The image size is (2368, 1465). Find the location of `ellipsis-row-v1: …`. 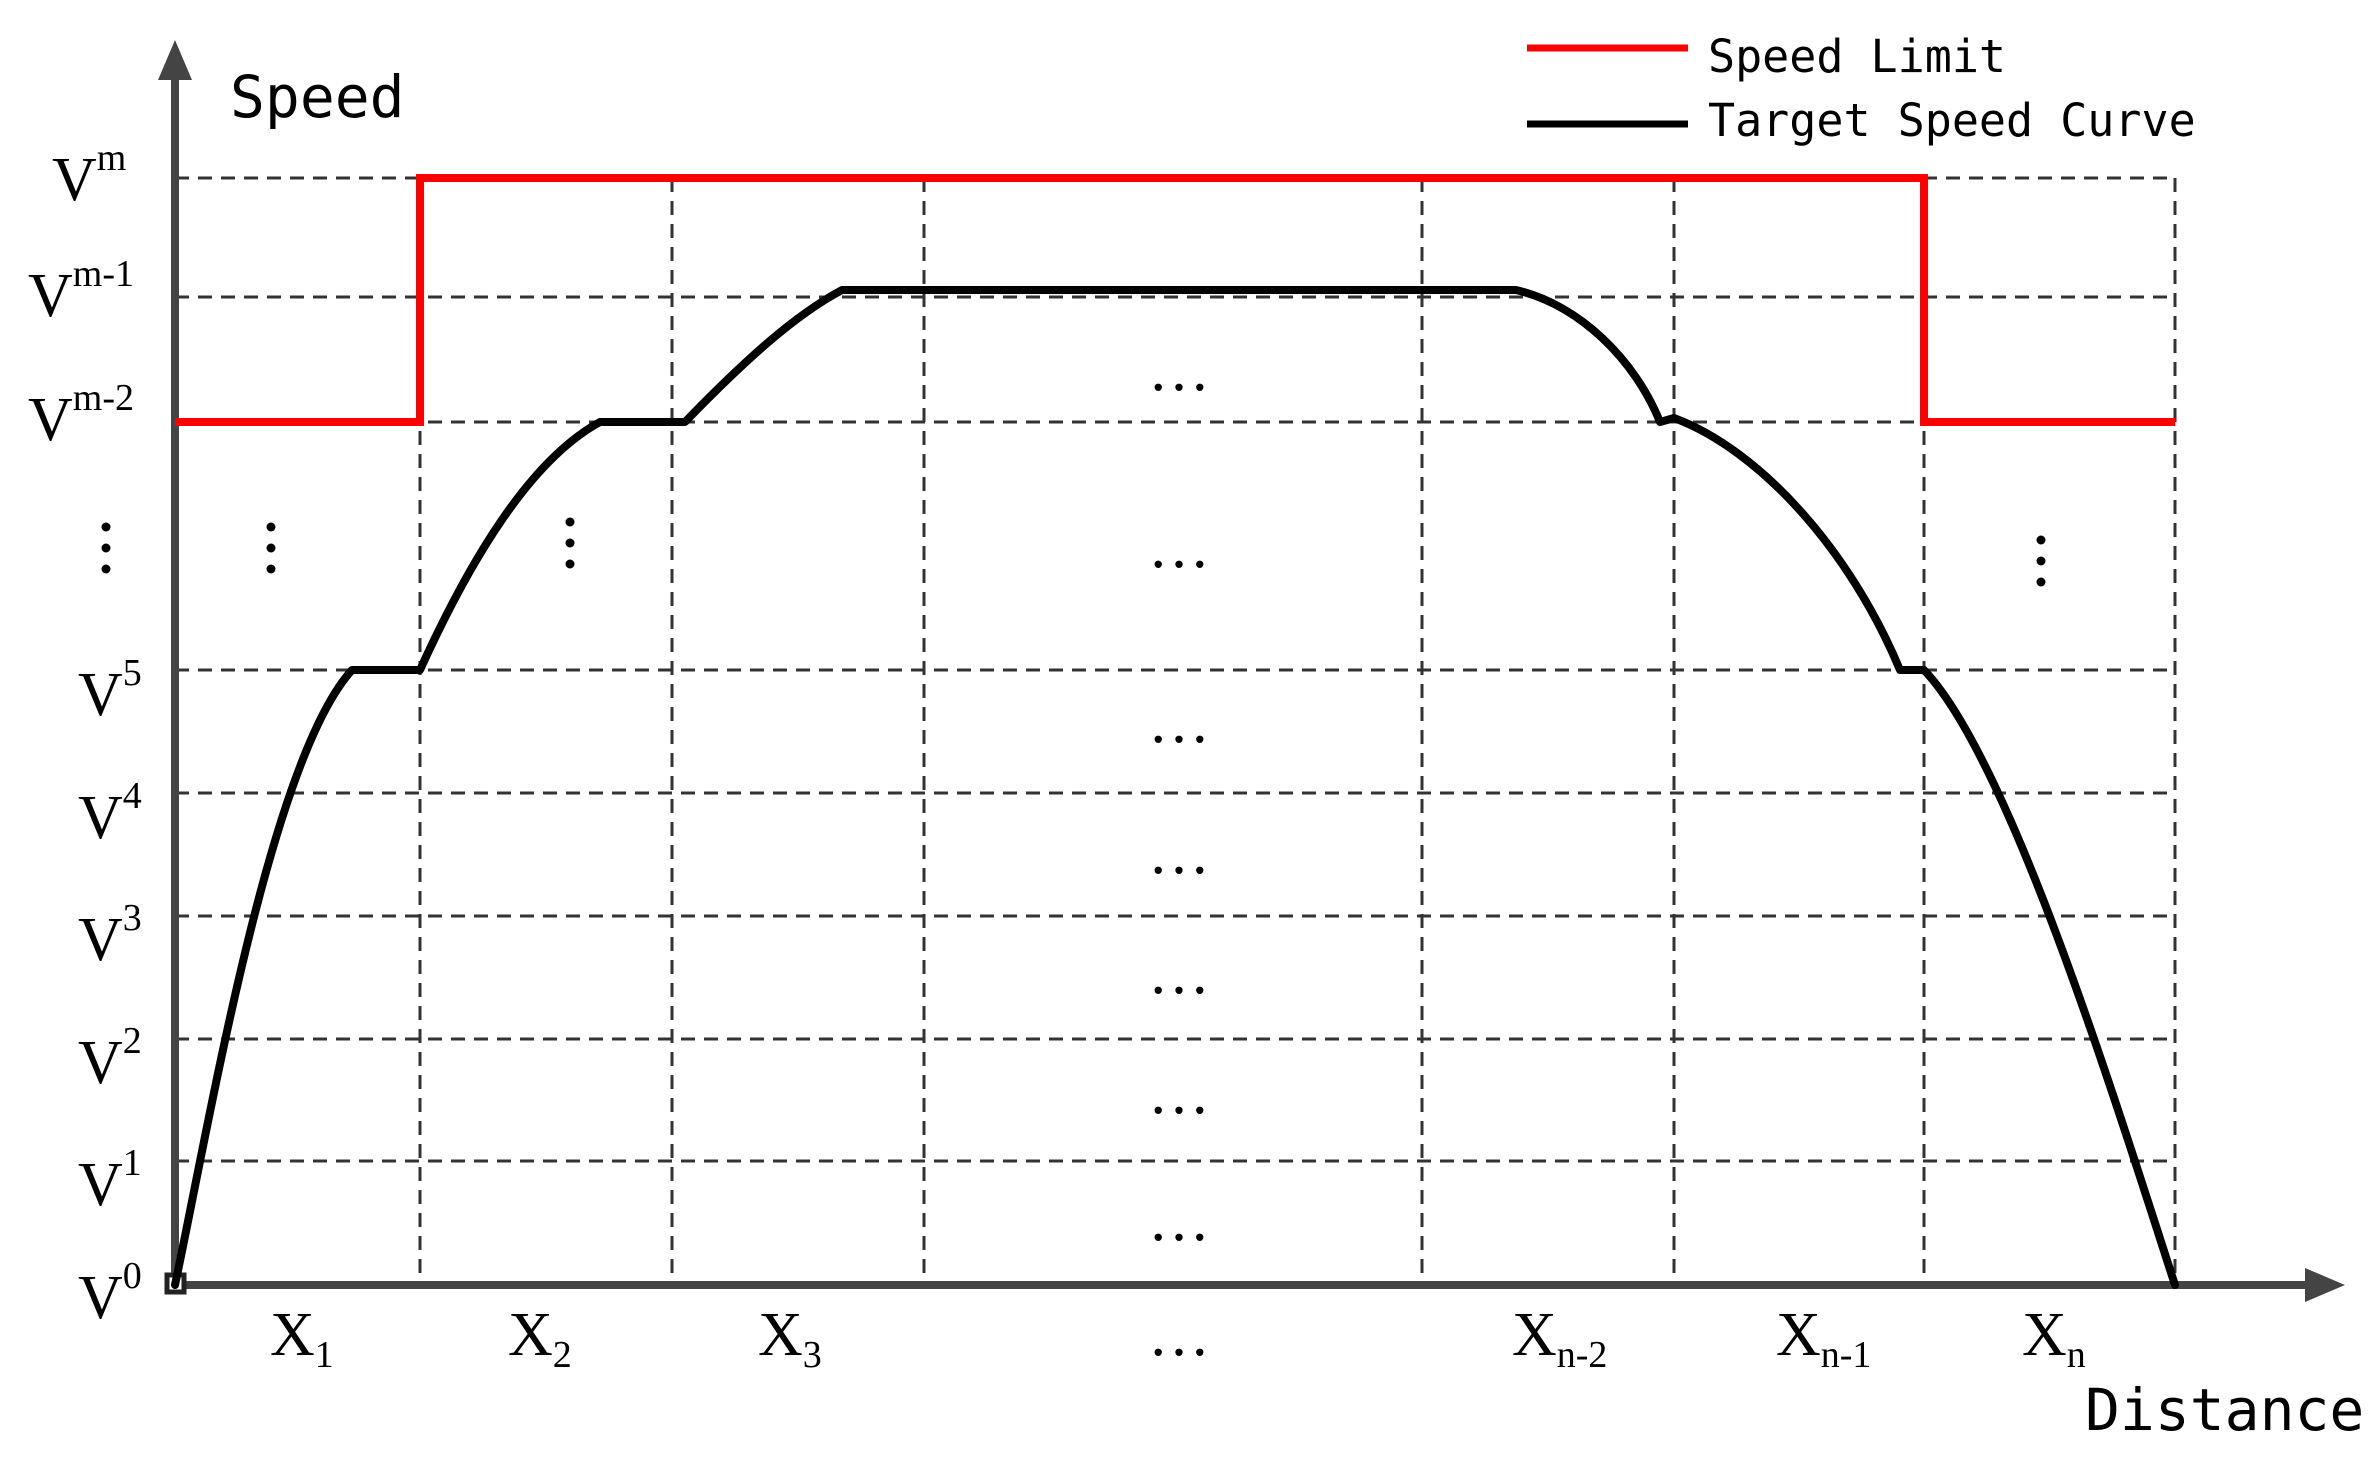

ellipsis-row-v1: … is located at coordinates (1179, 1220).